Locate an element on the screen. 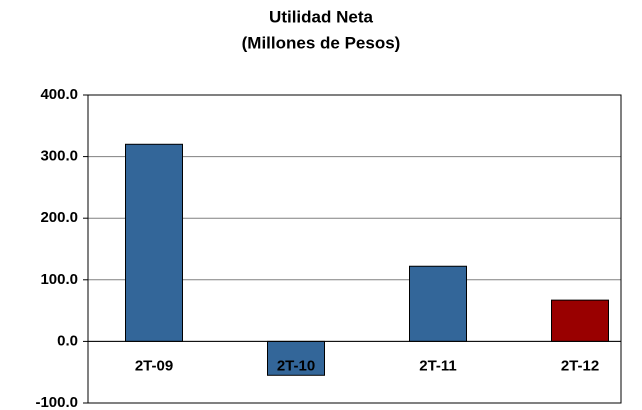  chart-subtitle: (Millones de Pesos) is located at coordinates (321, 42).